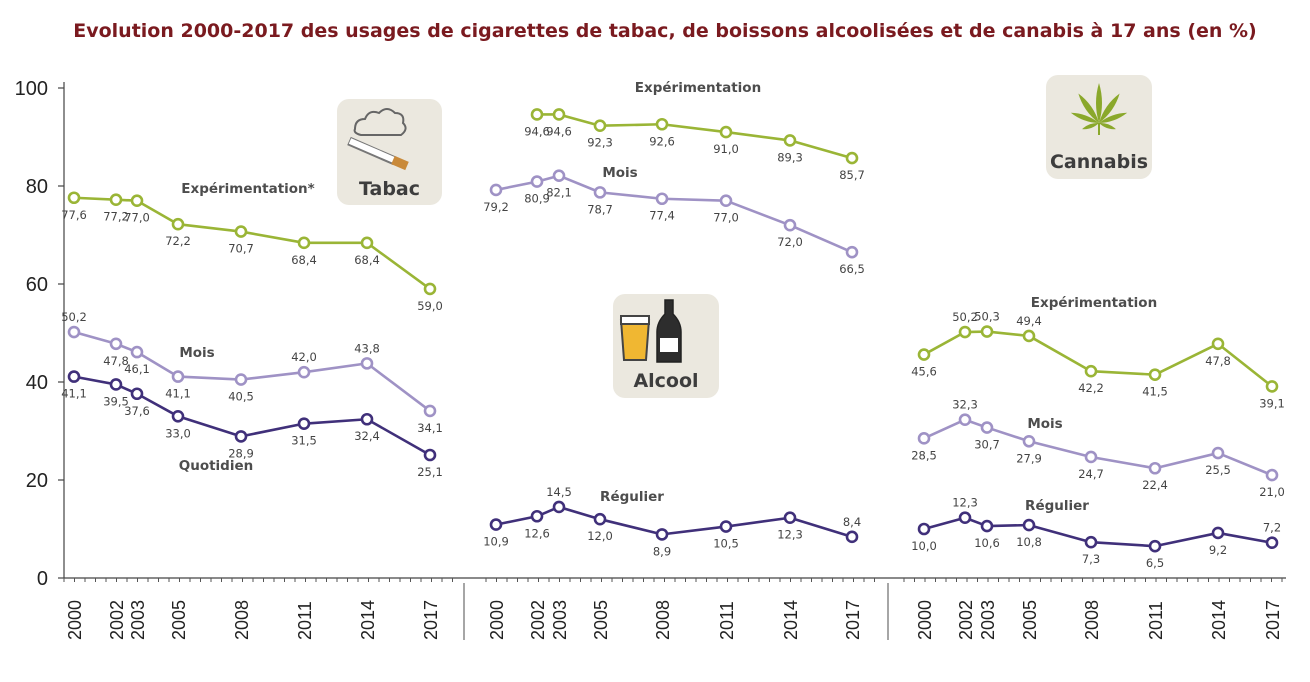 The width and height of the screenshot is (1310, 682). I want to click on badge-label: Alcool, so click(665, 381).